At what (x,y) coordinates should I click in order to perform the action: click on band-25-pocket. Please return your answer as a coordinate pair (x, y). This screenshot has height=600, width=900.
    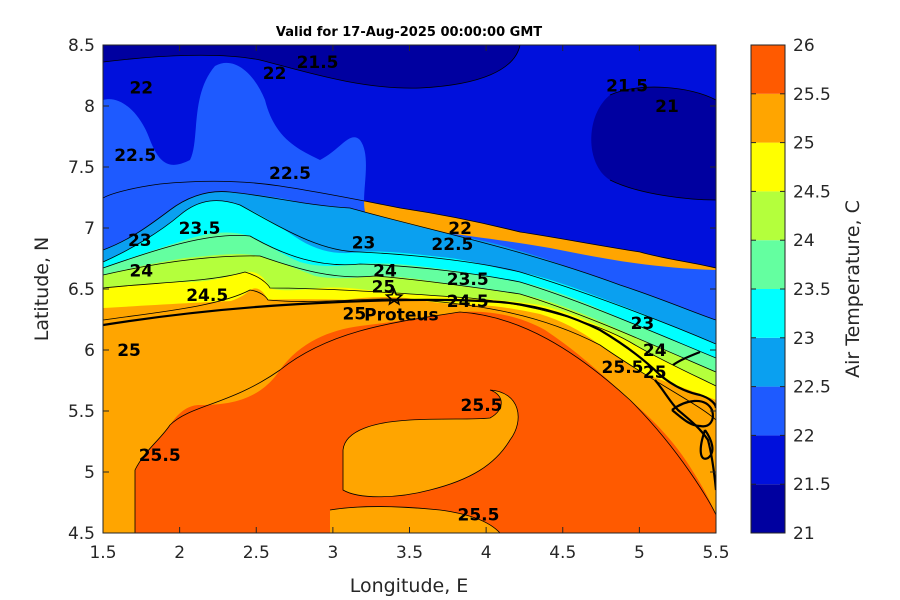
    Looking at the image, I should click on (431, 443).